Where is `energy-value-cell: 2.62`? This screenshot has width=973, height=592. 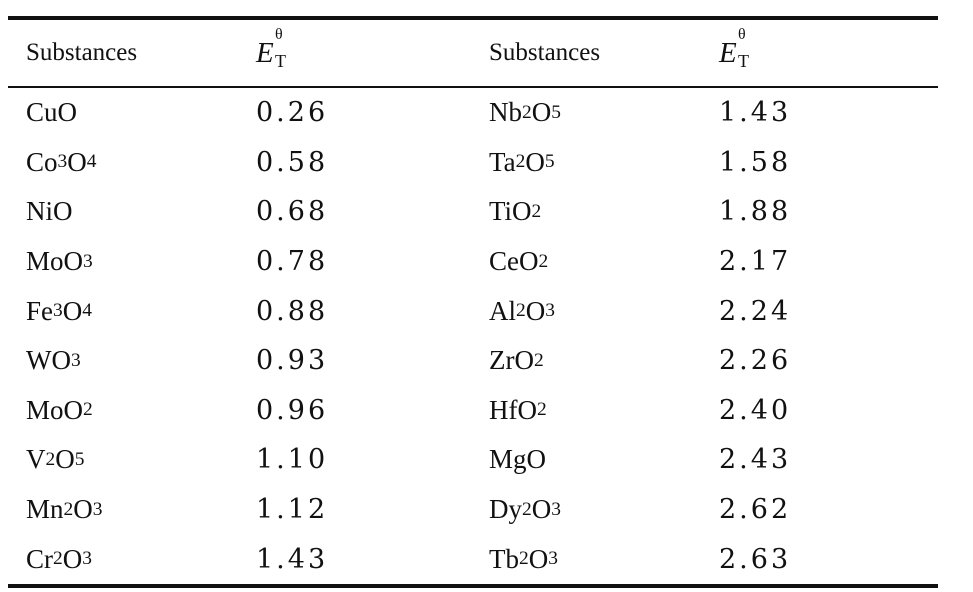
energy-value-cell: 2.62 is located at coordinates (755, 510).